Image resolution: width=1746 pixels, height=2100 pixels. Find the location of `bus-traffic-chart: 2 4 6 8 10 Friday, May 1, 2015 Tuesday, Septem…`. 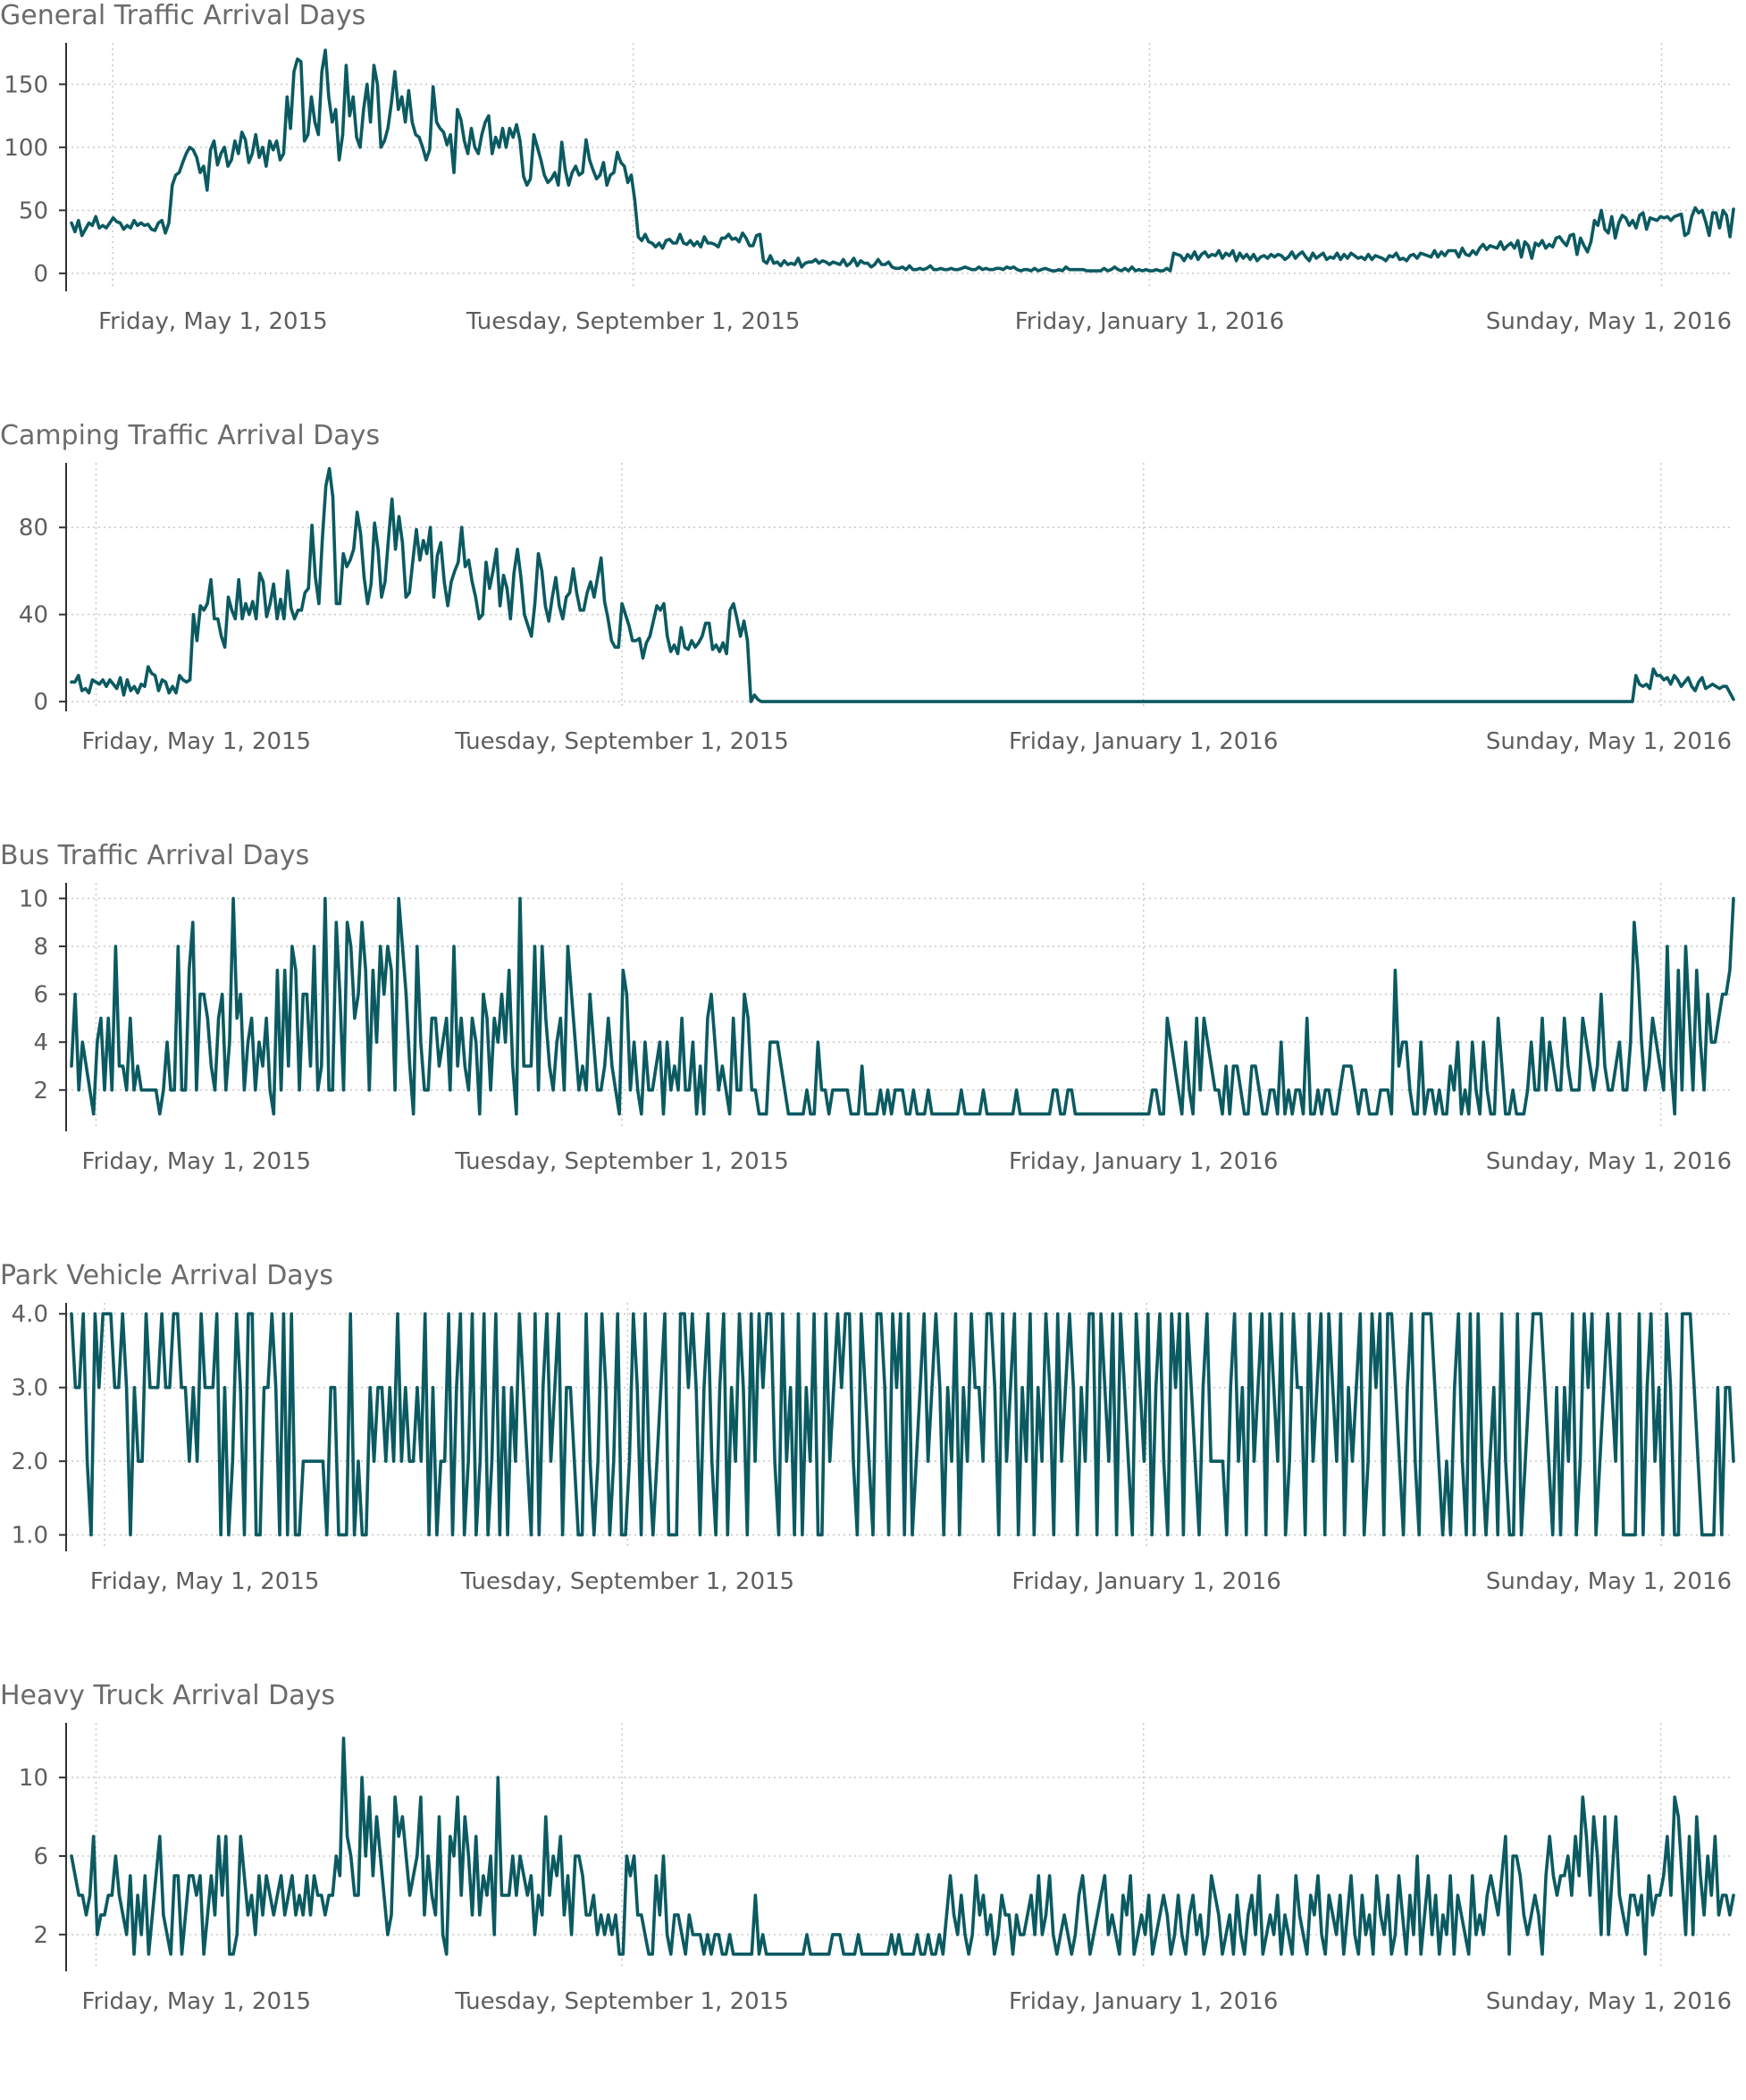

bus-traffic-chart: 2 4 6 8 10 Friday, May 1, 2015 Tuesday, Septem… is located at coordinates (877, 1029).